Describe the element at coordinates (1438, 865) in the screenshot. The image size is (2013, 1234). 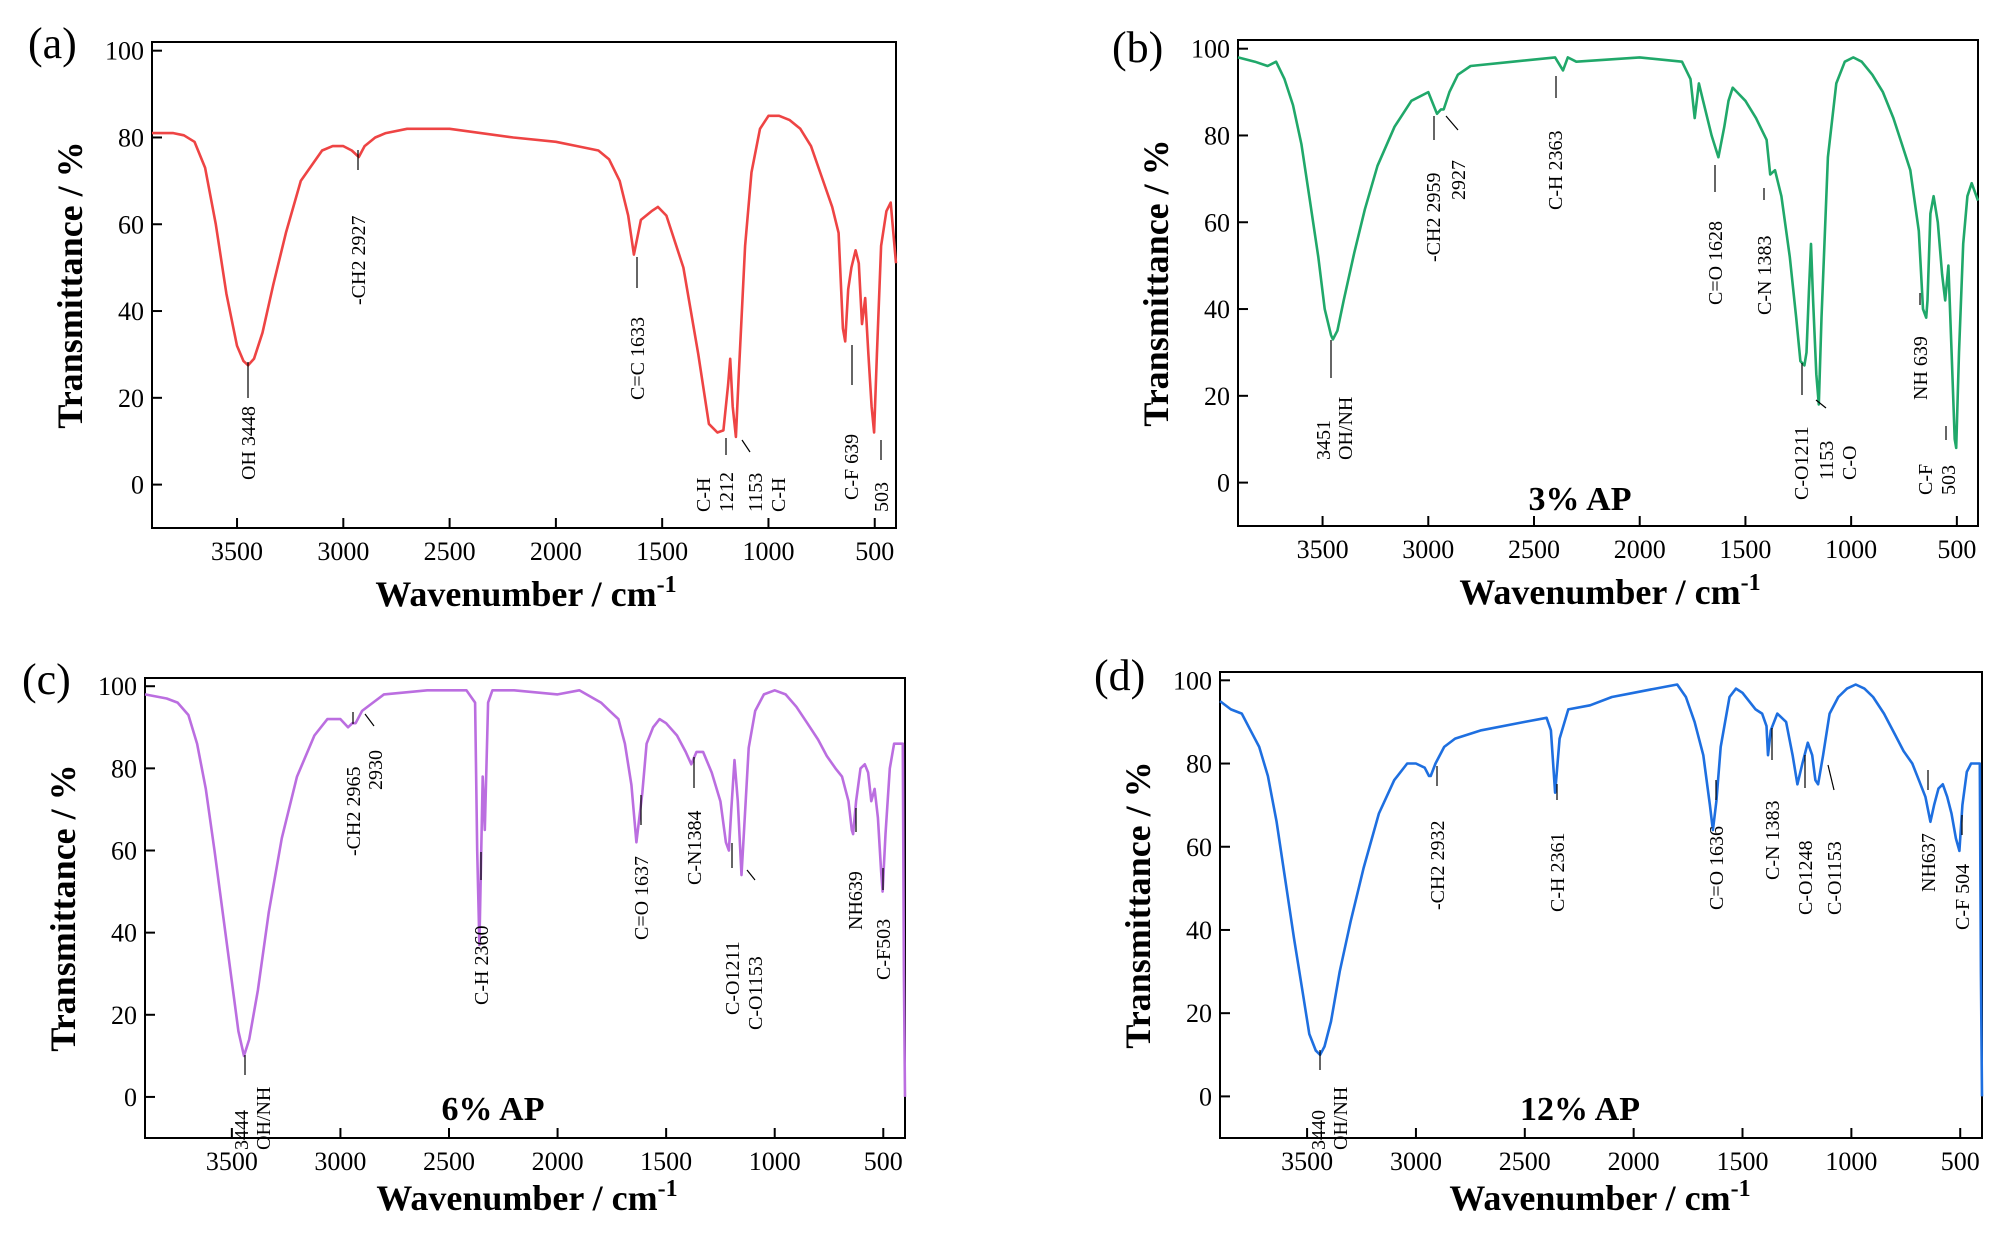
I see `annotation-ch2-d: -CH2 2932` at that location.